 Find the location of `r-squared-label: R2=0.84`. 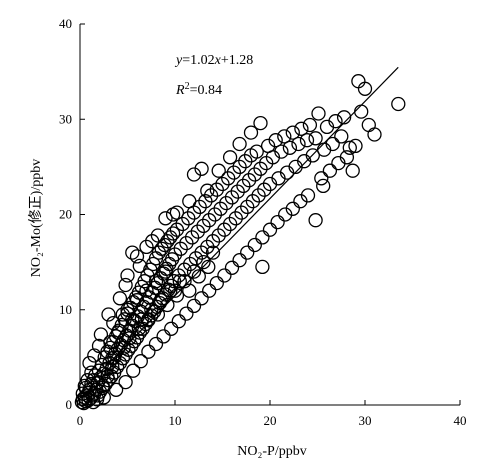

r-squared-label: R2=0.84 is located at coordinates (198, 90).